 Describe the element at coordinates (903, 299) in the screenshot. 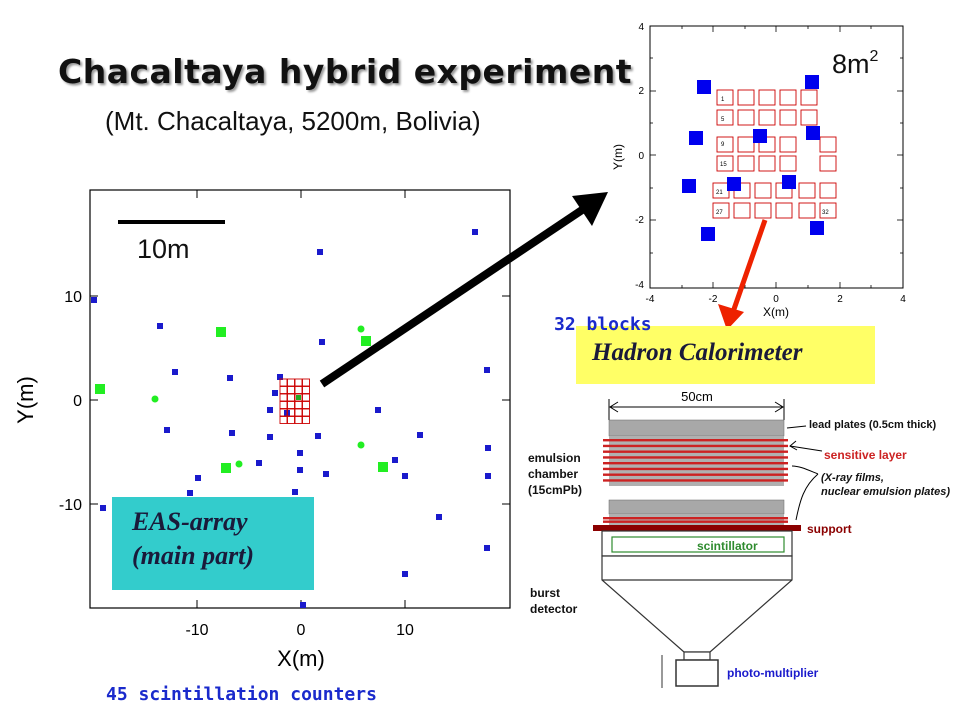

I see `detail-x-tick-label: 4` at that location.